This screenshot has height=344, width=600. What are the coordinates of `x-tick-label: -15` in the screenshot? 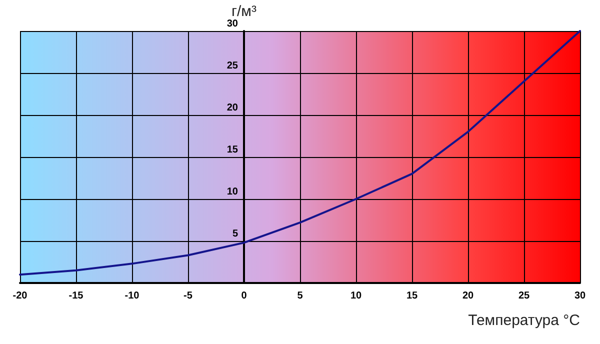 It's located at (76, 296).